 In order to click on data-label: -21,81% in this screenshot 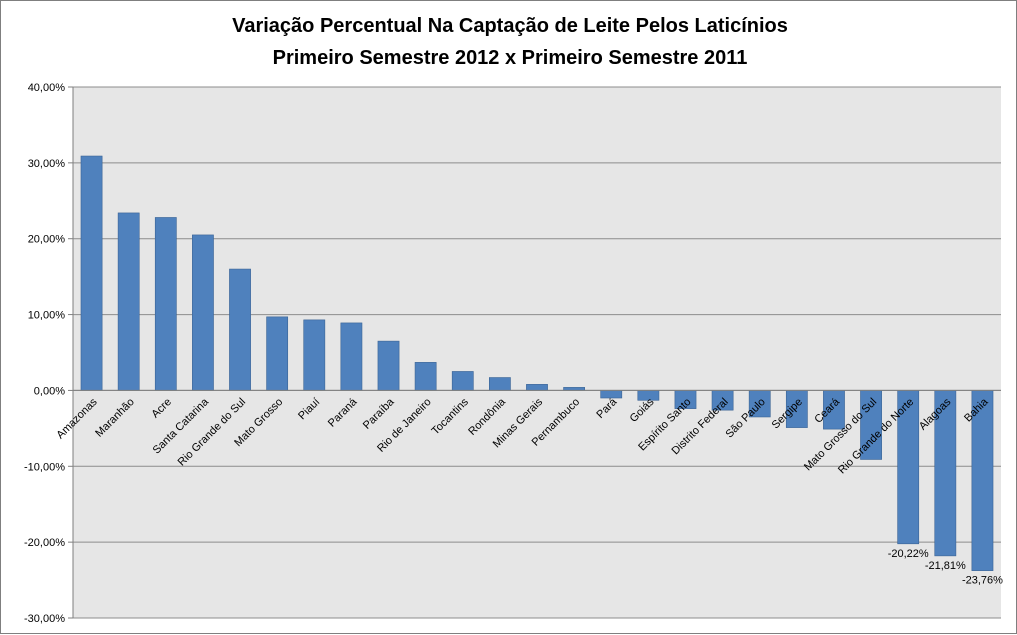, I will do `click(945, 566)`.